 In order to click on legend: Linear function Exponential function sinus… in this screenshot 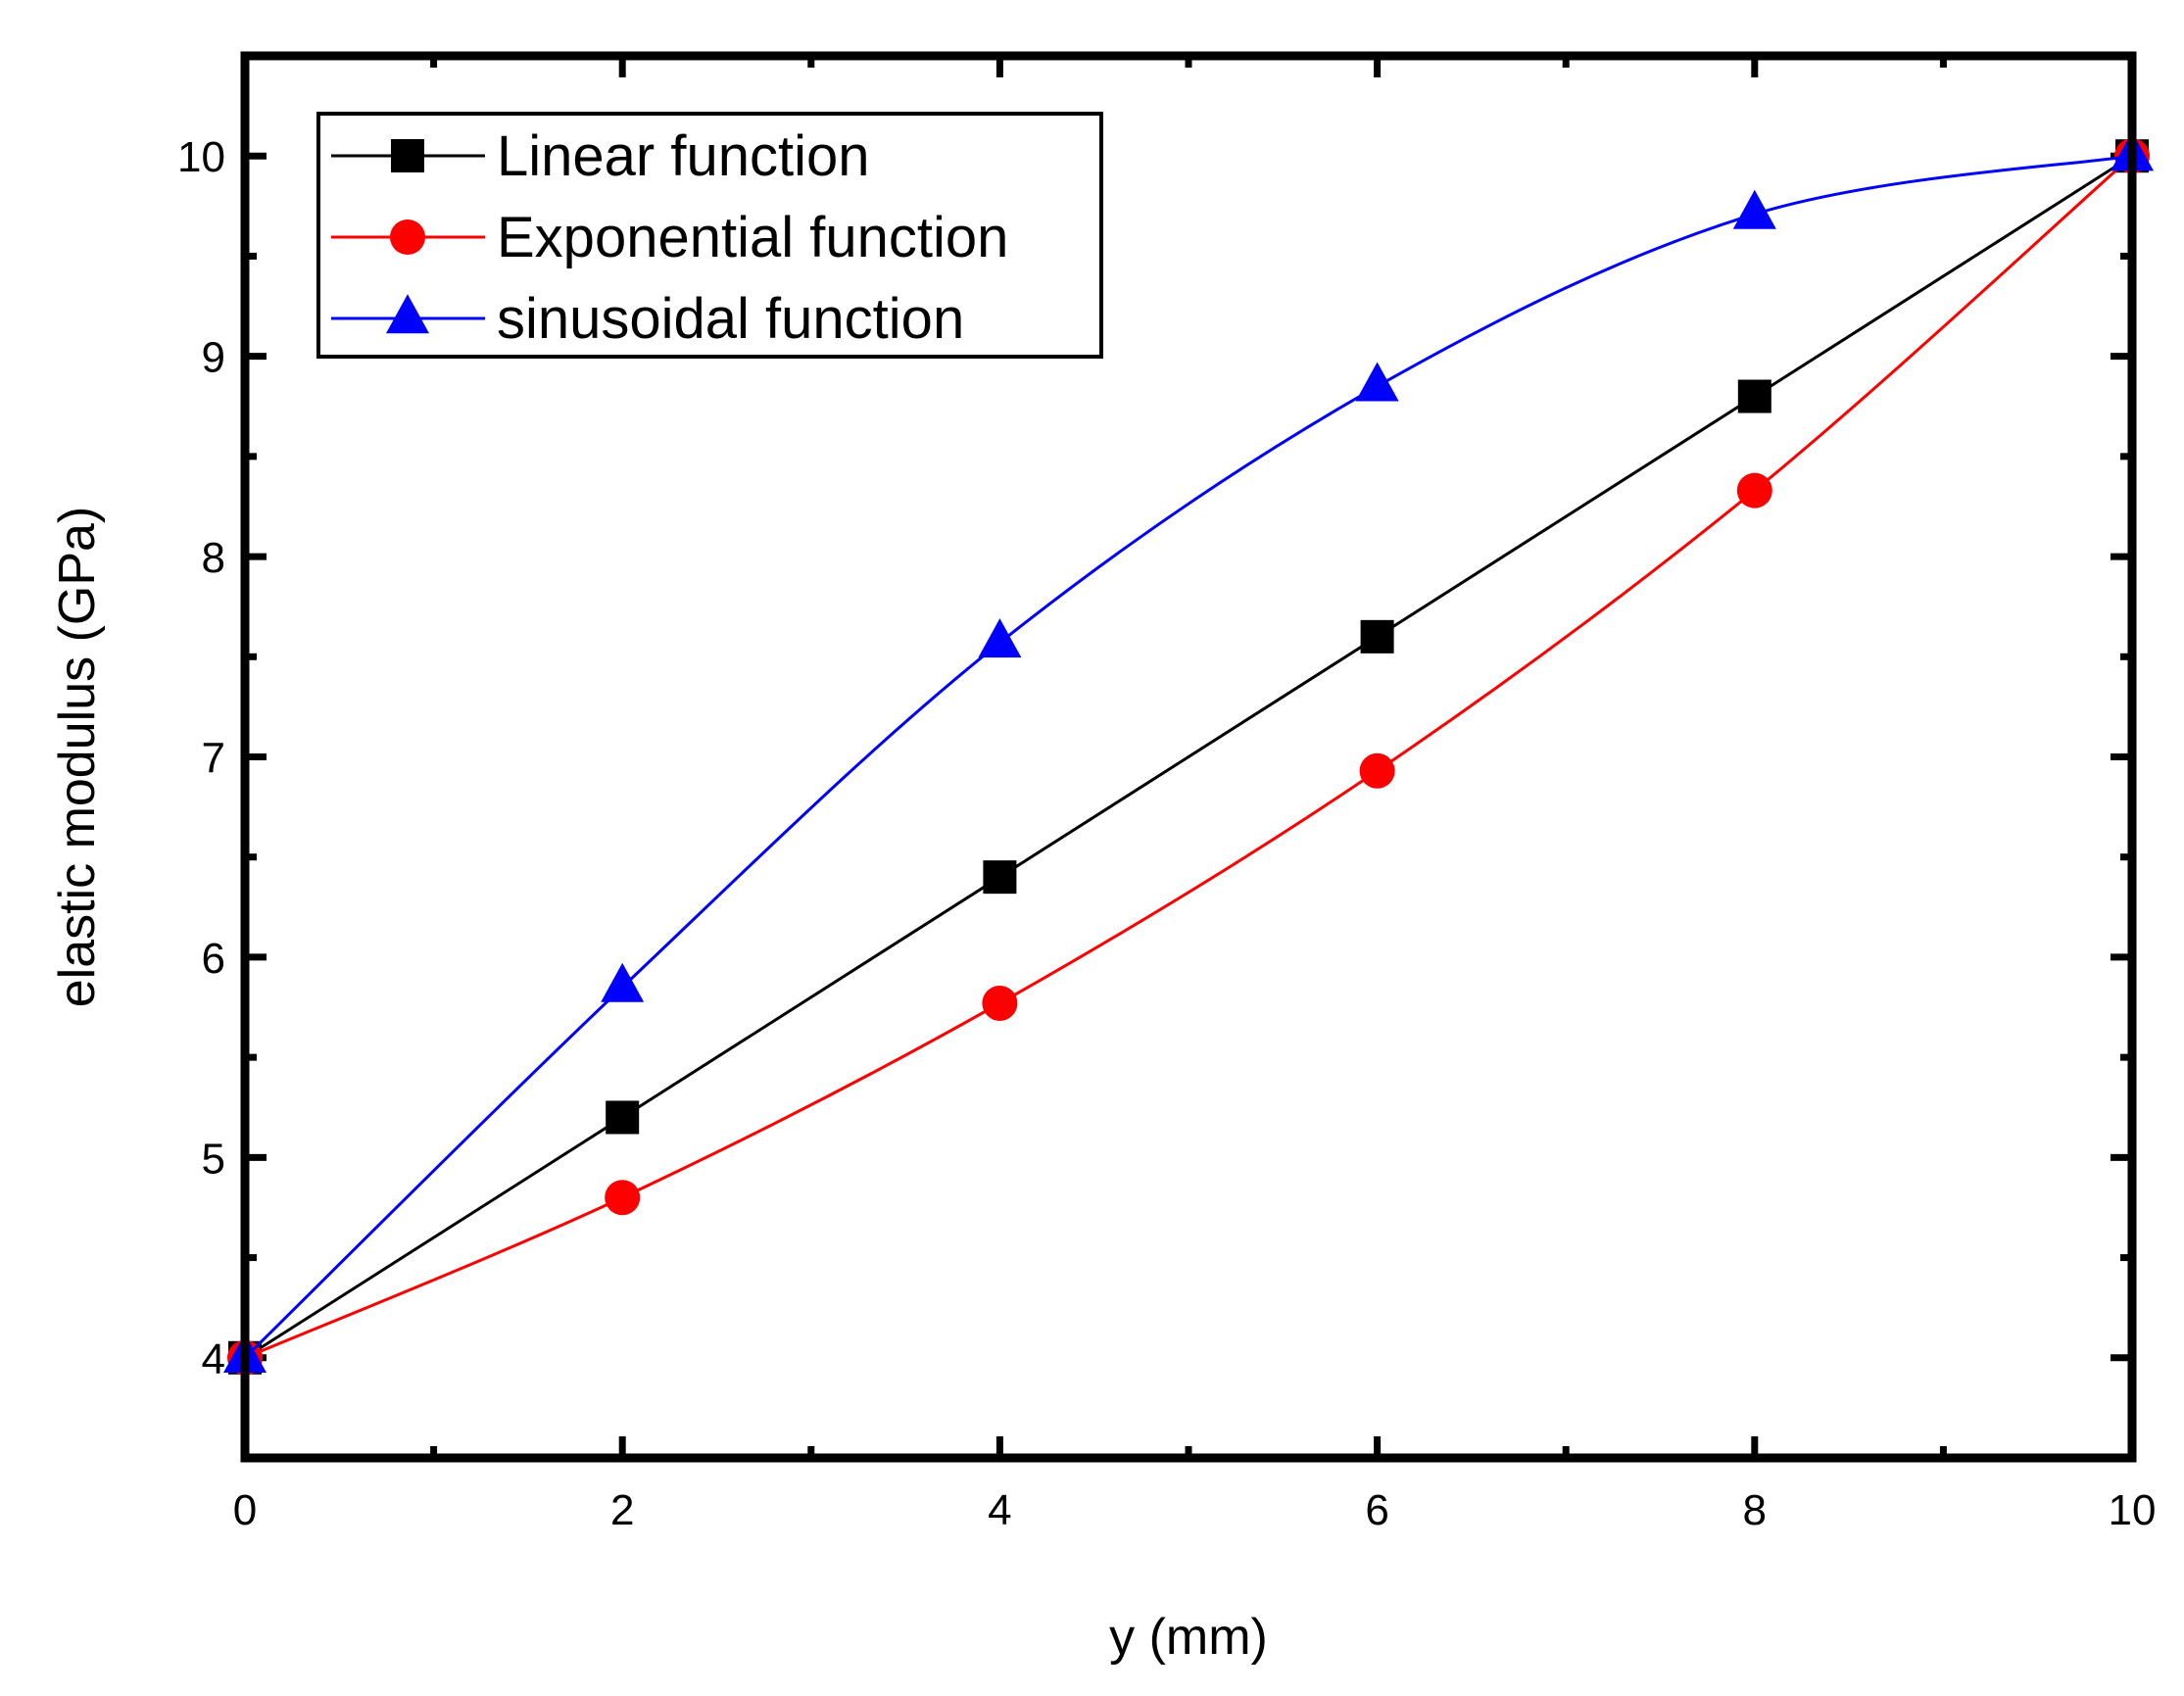, I will do `click(709, 235)`.